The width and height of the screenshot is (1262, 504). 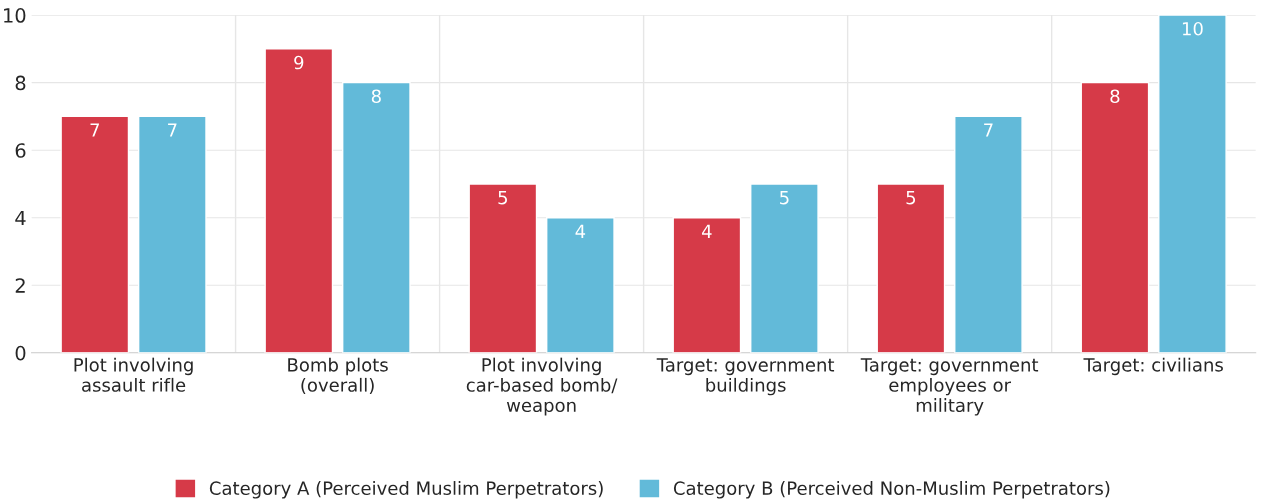 I want to click on data-label: 9, so click(x=299, y=62).